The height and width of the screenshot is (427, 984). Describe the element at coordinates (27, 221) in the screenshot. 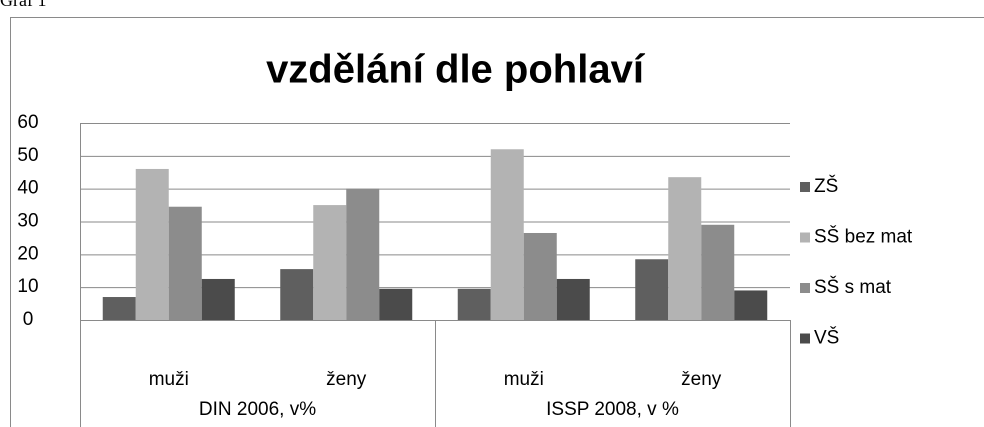

I see `y-tick-label: 30` at that location.